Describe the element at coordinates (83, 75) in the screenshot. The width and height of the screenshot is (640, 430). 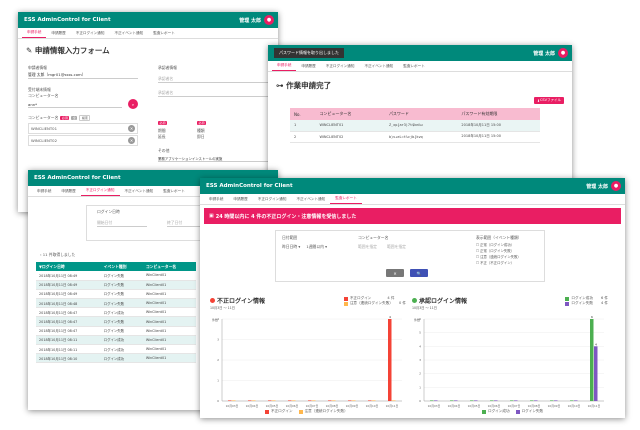
I see `applicant-field: 管理 太郎（mgr01@ssss.com）` at that location.